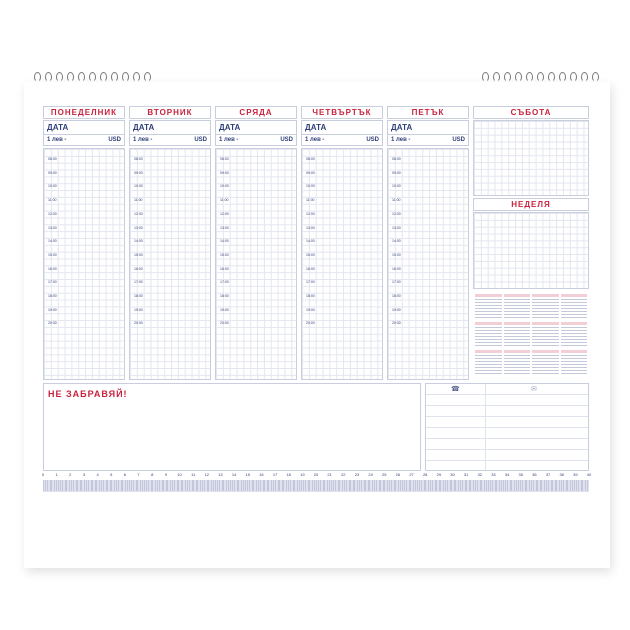  I want to click on ruler-number: 20, so click(316, 474).